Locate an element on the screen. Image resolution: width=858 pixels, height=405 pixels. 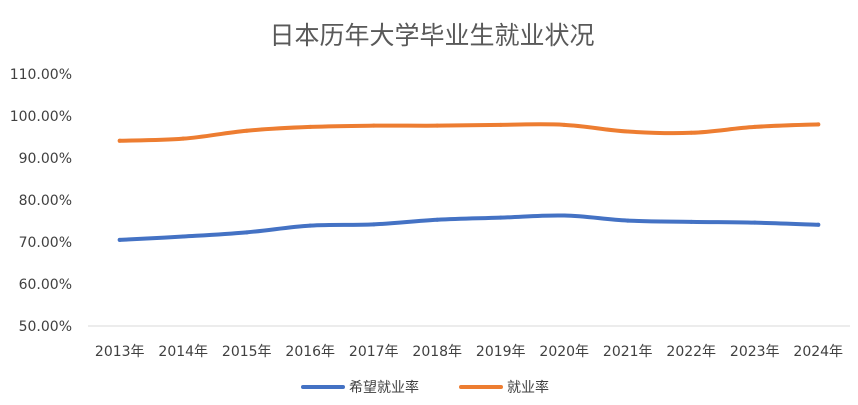
legend: 希望就业率 就业率 is located at coordinates (425, 387).